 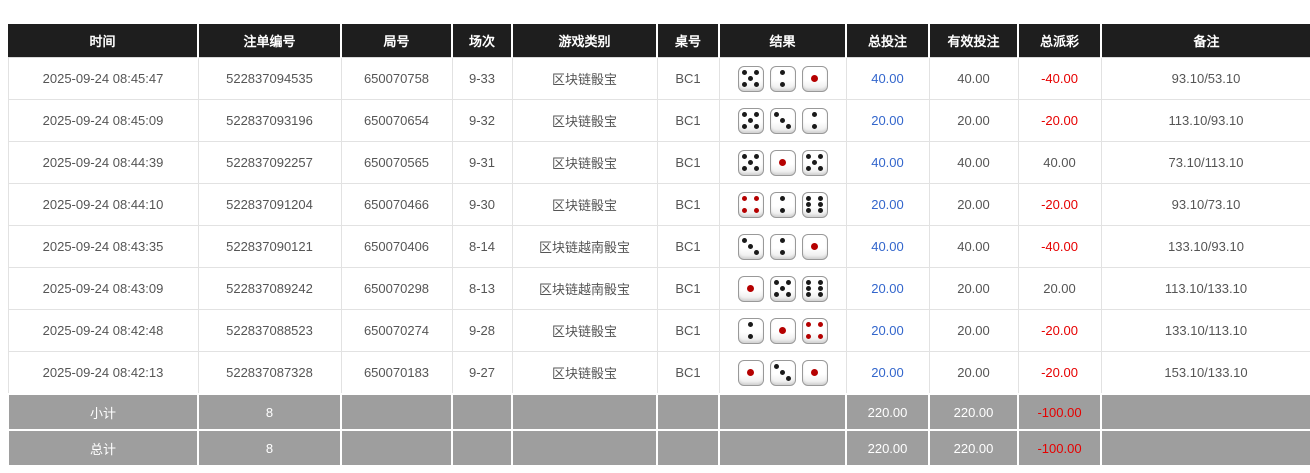 What do you see at coordinates (482, 204) in the screenshot?
I see `cell-session: 9-30` at bounding box center [482, 204].